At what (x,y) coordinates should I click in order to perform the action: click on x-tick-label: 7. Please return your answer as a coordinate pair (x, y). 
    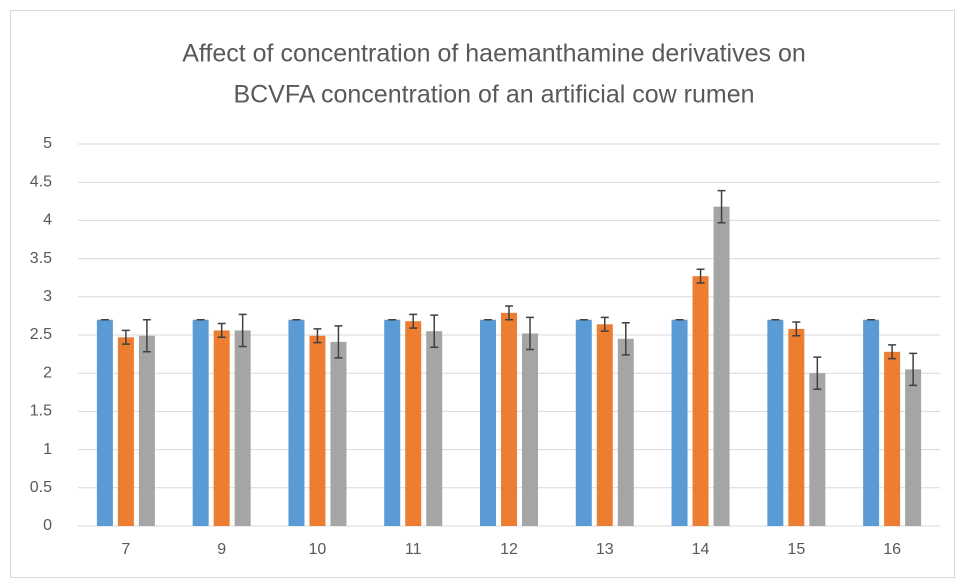
    Looking at the image, I should click on (125, 549).